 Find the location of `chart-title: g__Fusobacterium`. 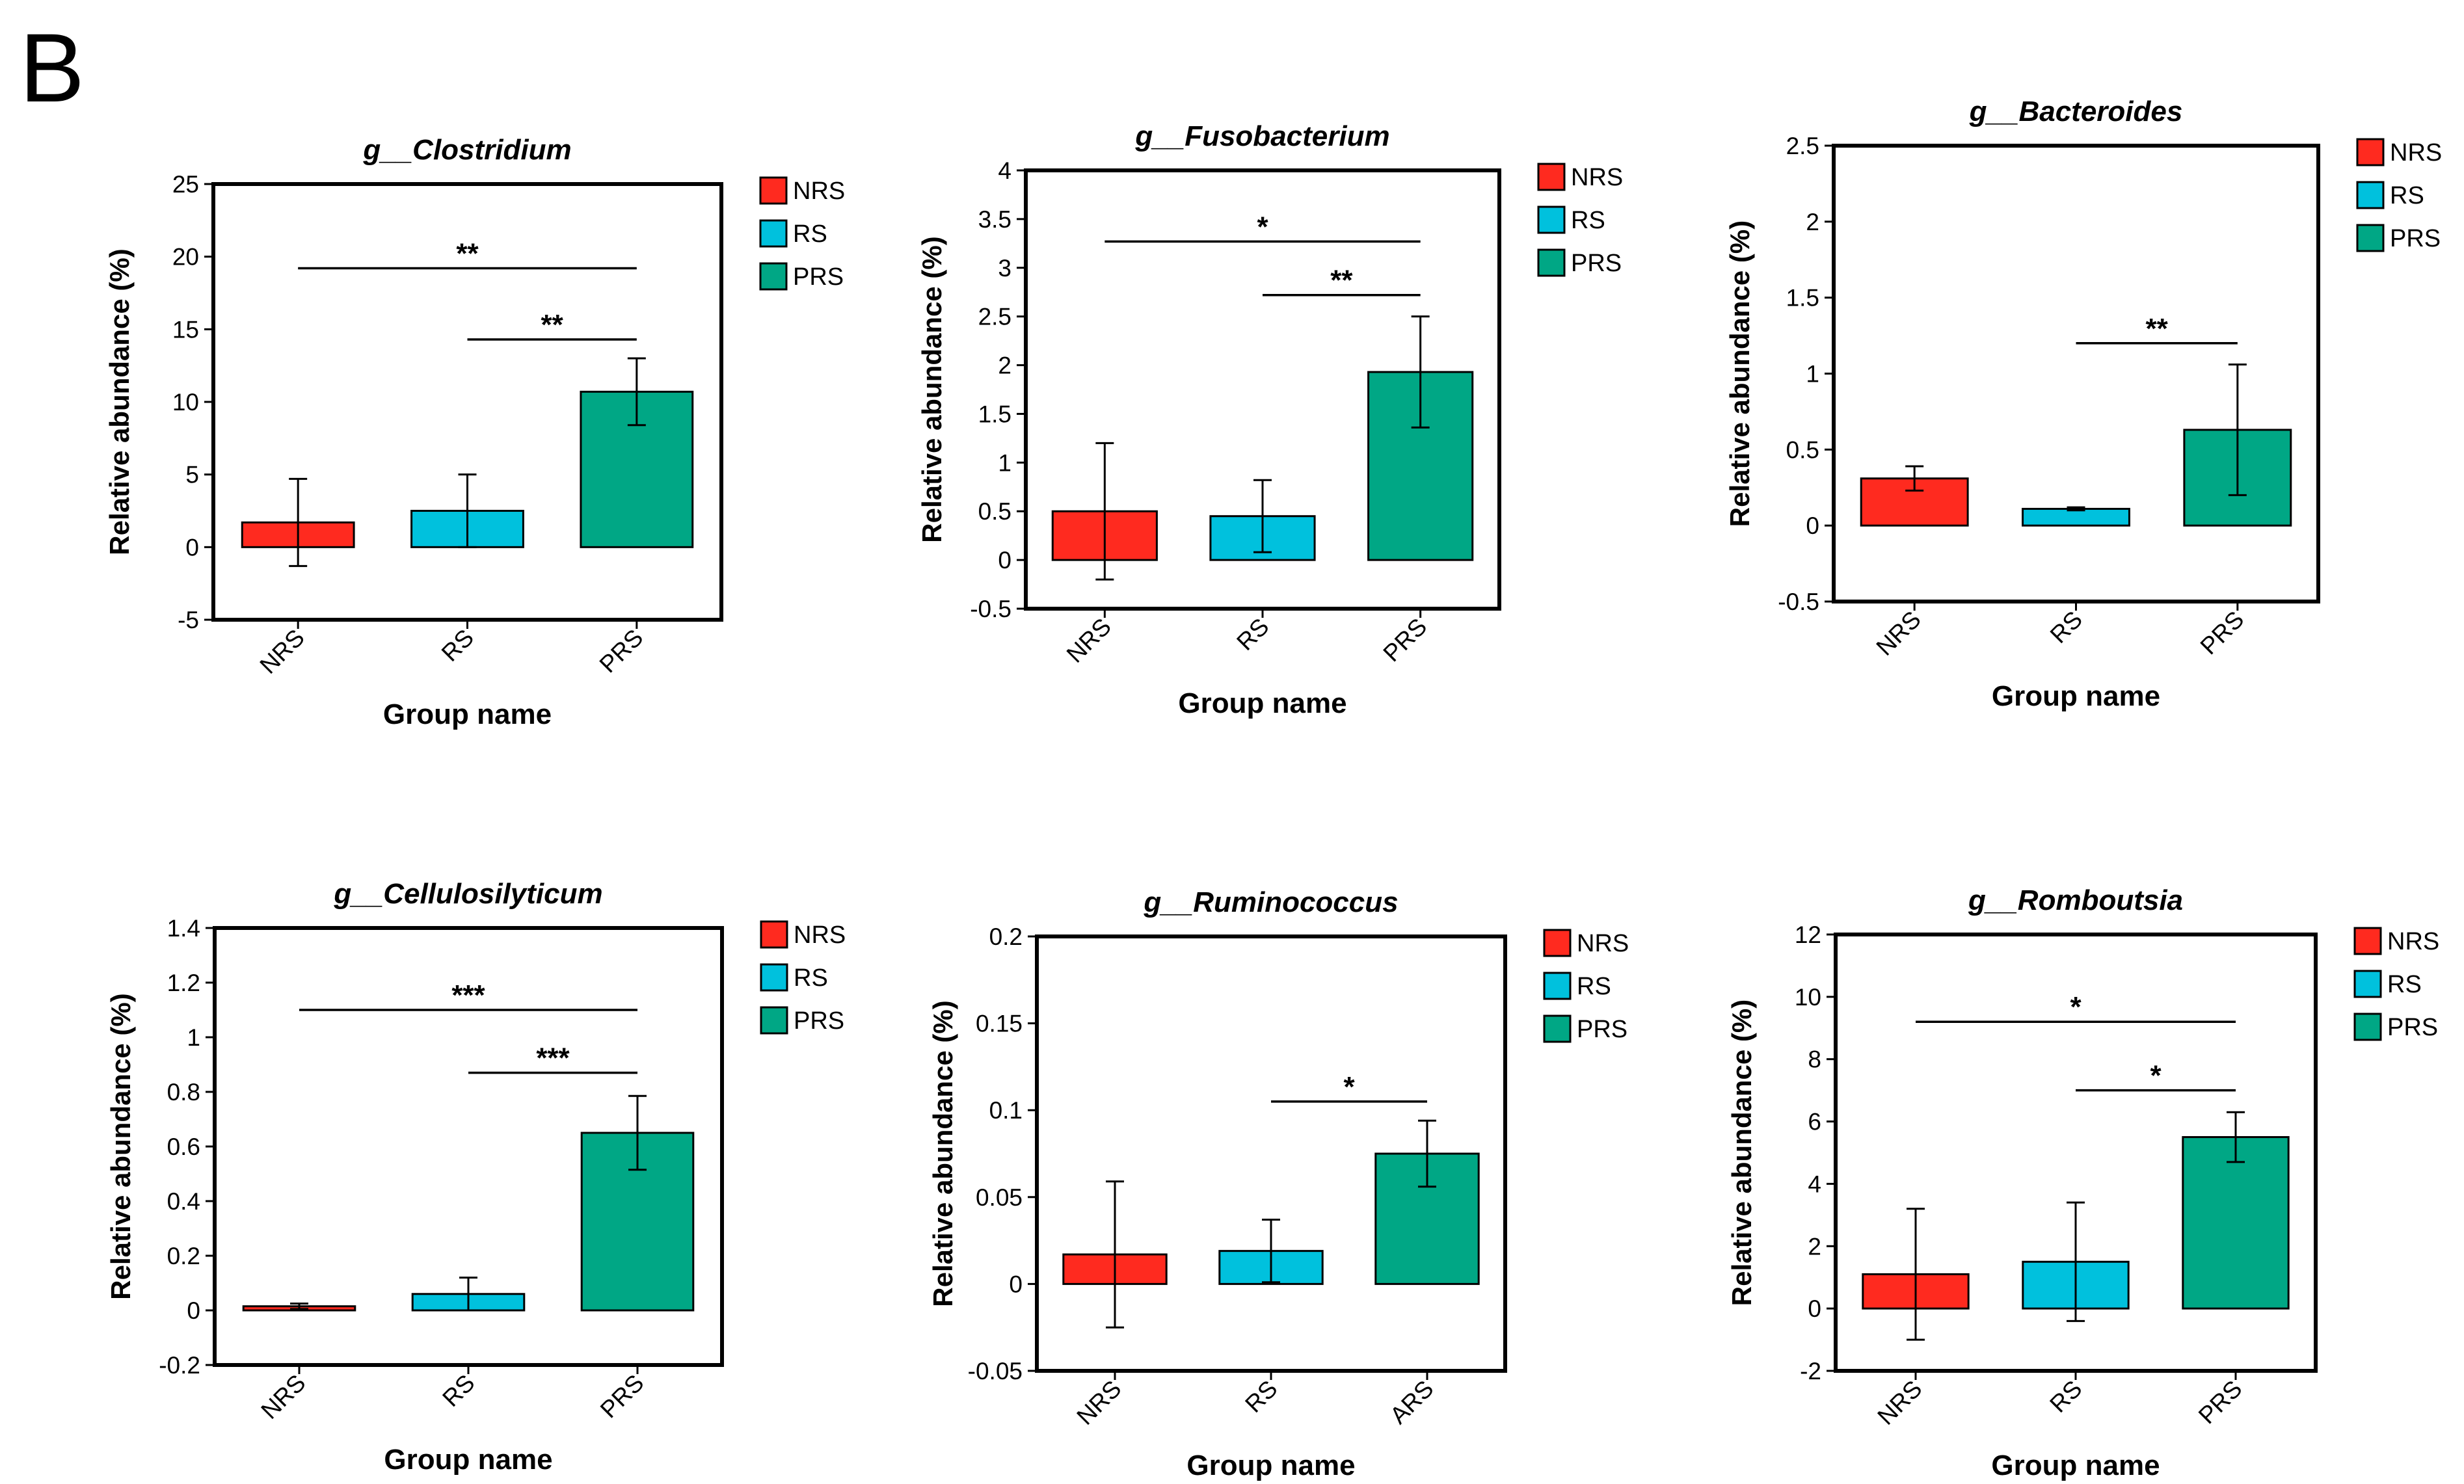

chart-title: g__Fusobacterium is located at coordinates (1261, 136).